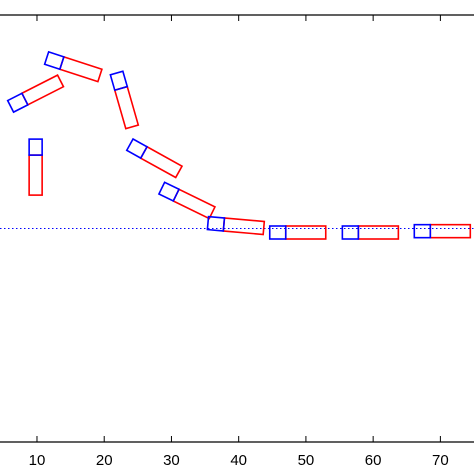 This screenshot has height=474, width=474. Describe the element at coordinates (306, 460) in the screenshot. I see `x-tick-label: 50` at that location.